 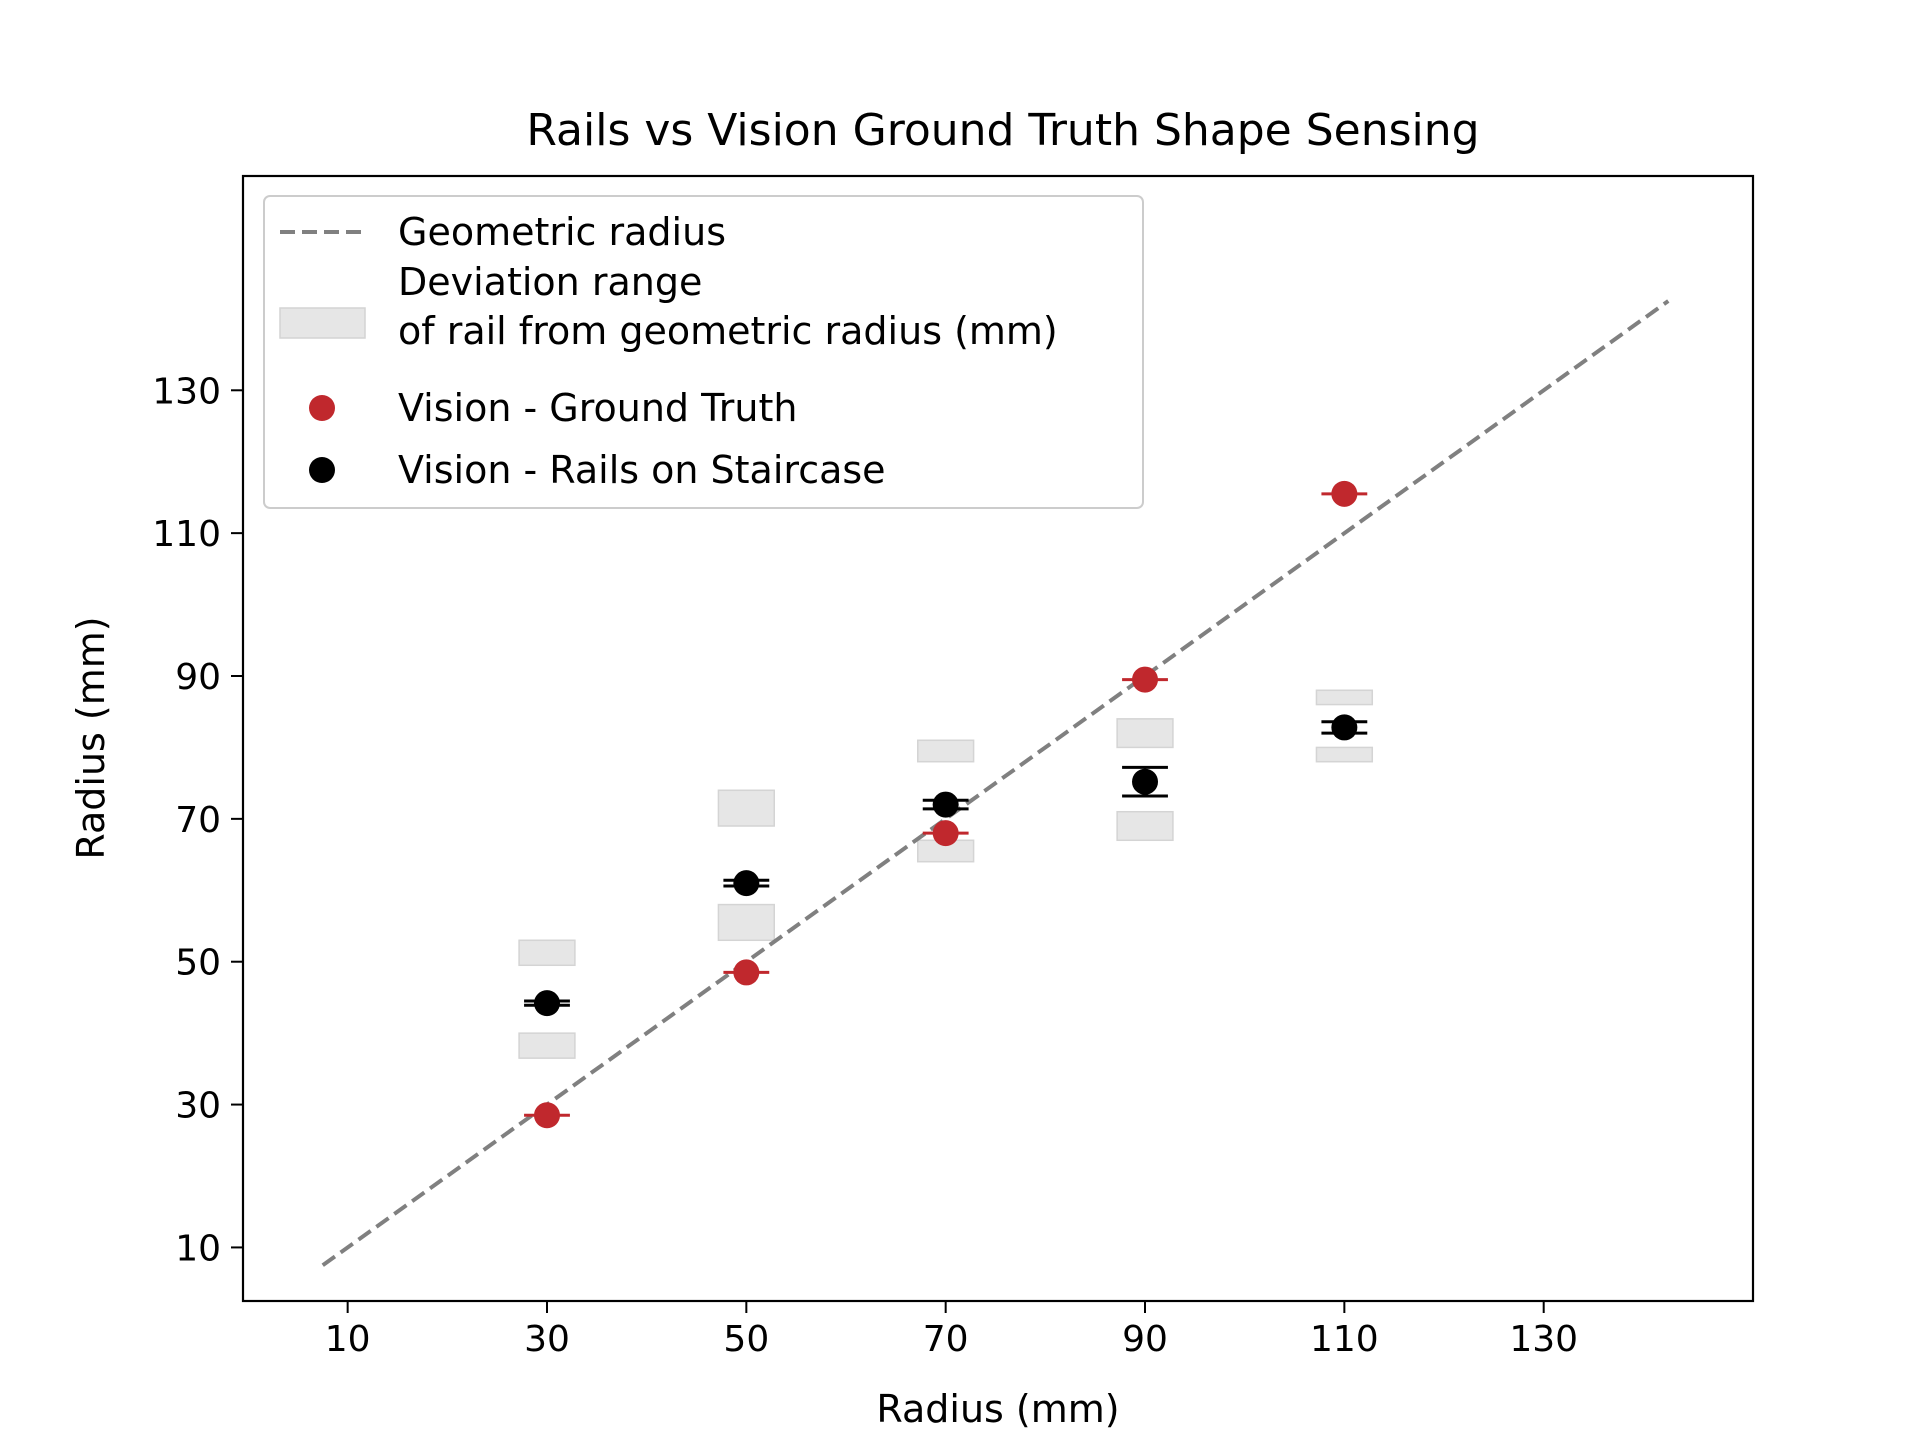 What do you see at coordinates (946, 1339) in the screenshot?
I see `x-tick-label-3: 70` at bounding box center [946, 1339].